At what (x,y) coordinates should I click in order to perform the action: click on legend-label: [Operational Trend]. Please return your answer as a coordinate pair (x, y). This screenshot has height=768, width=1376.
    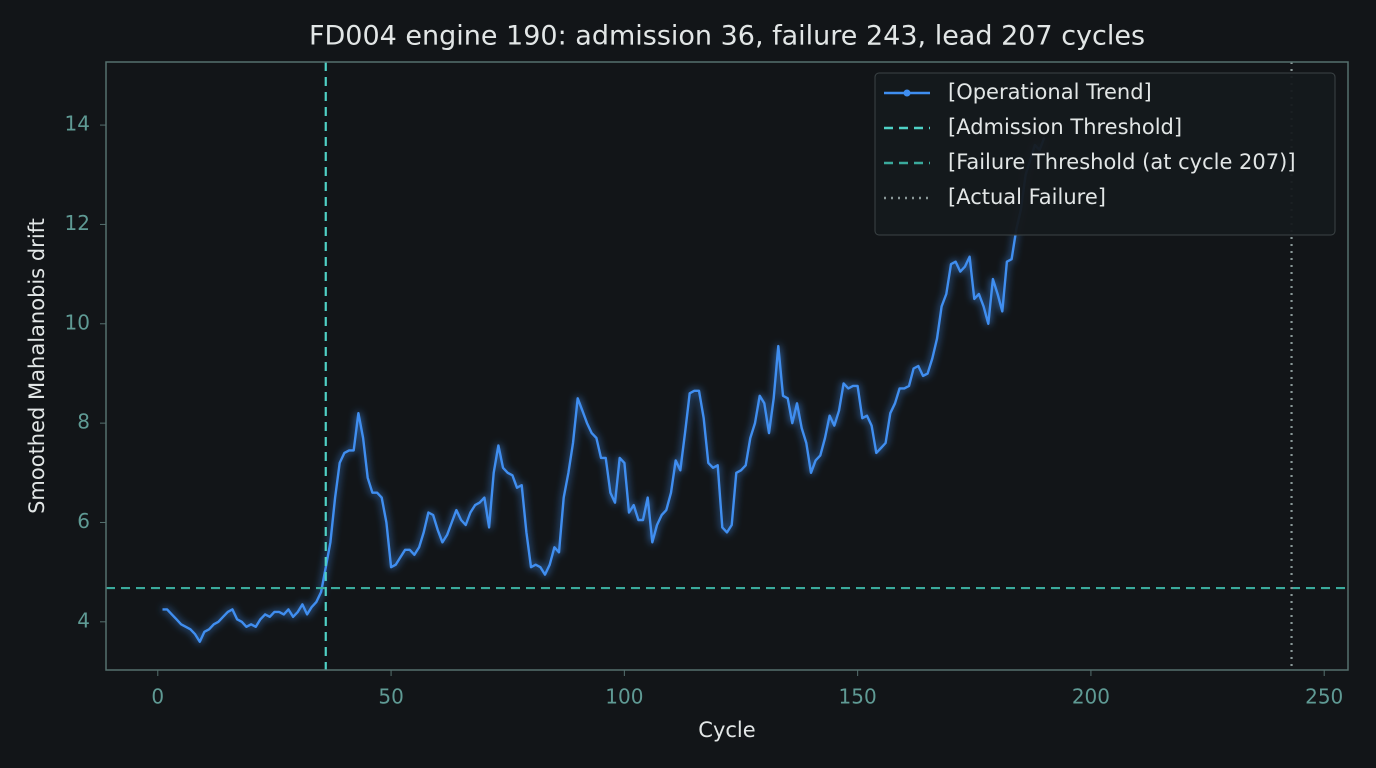
    Looking at the image, I should click on (1050, 92).